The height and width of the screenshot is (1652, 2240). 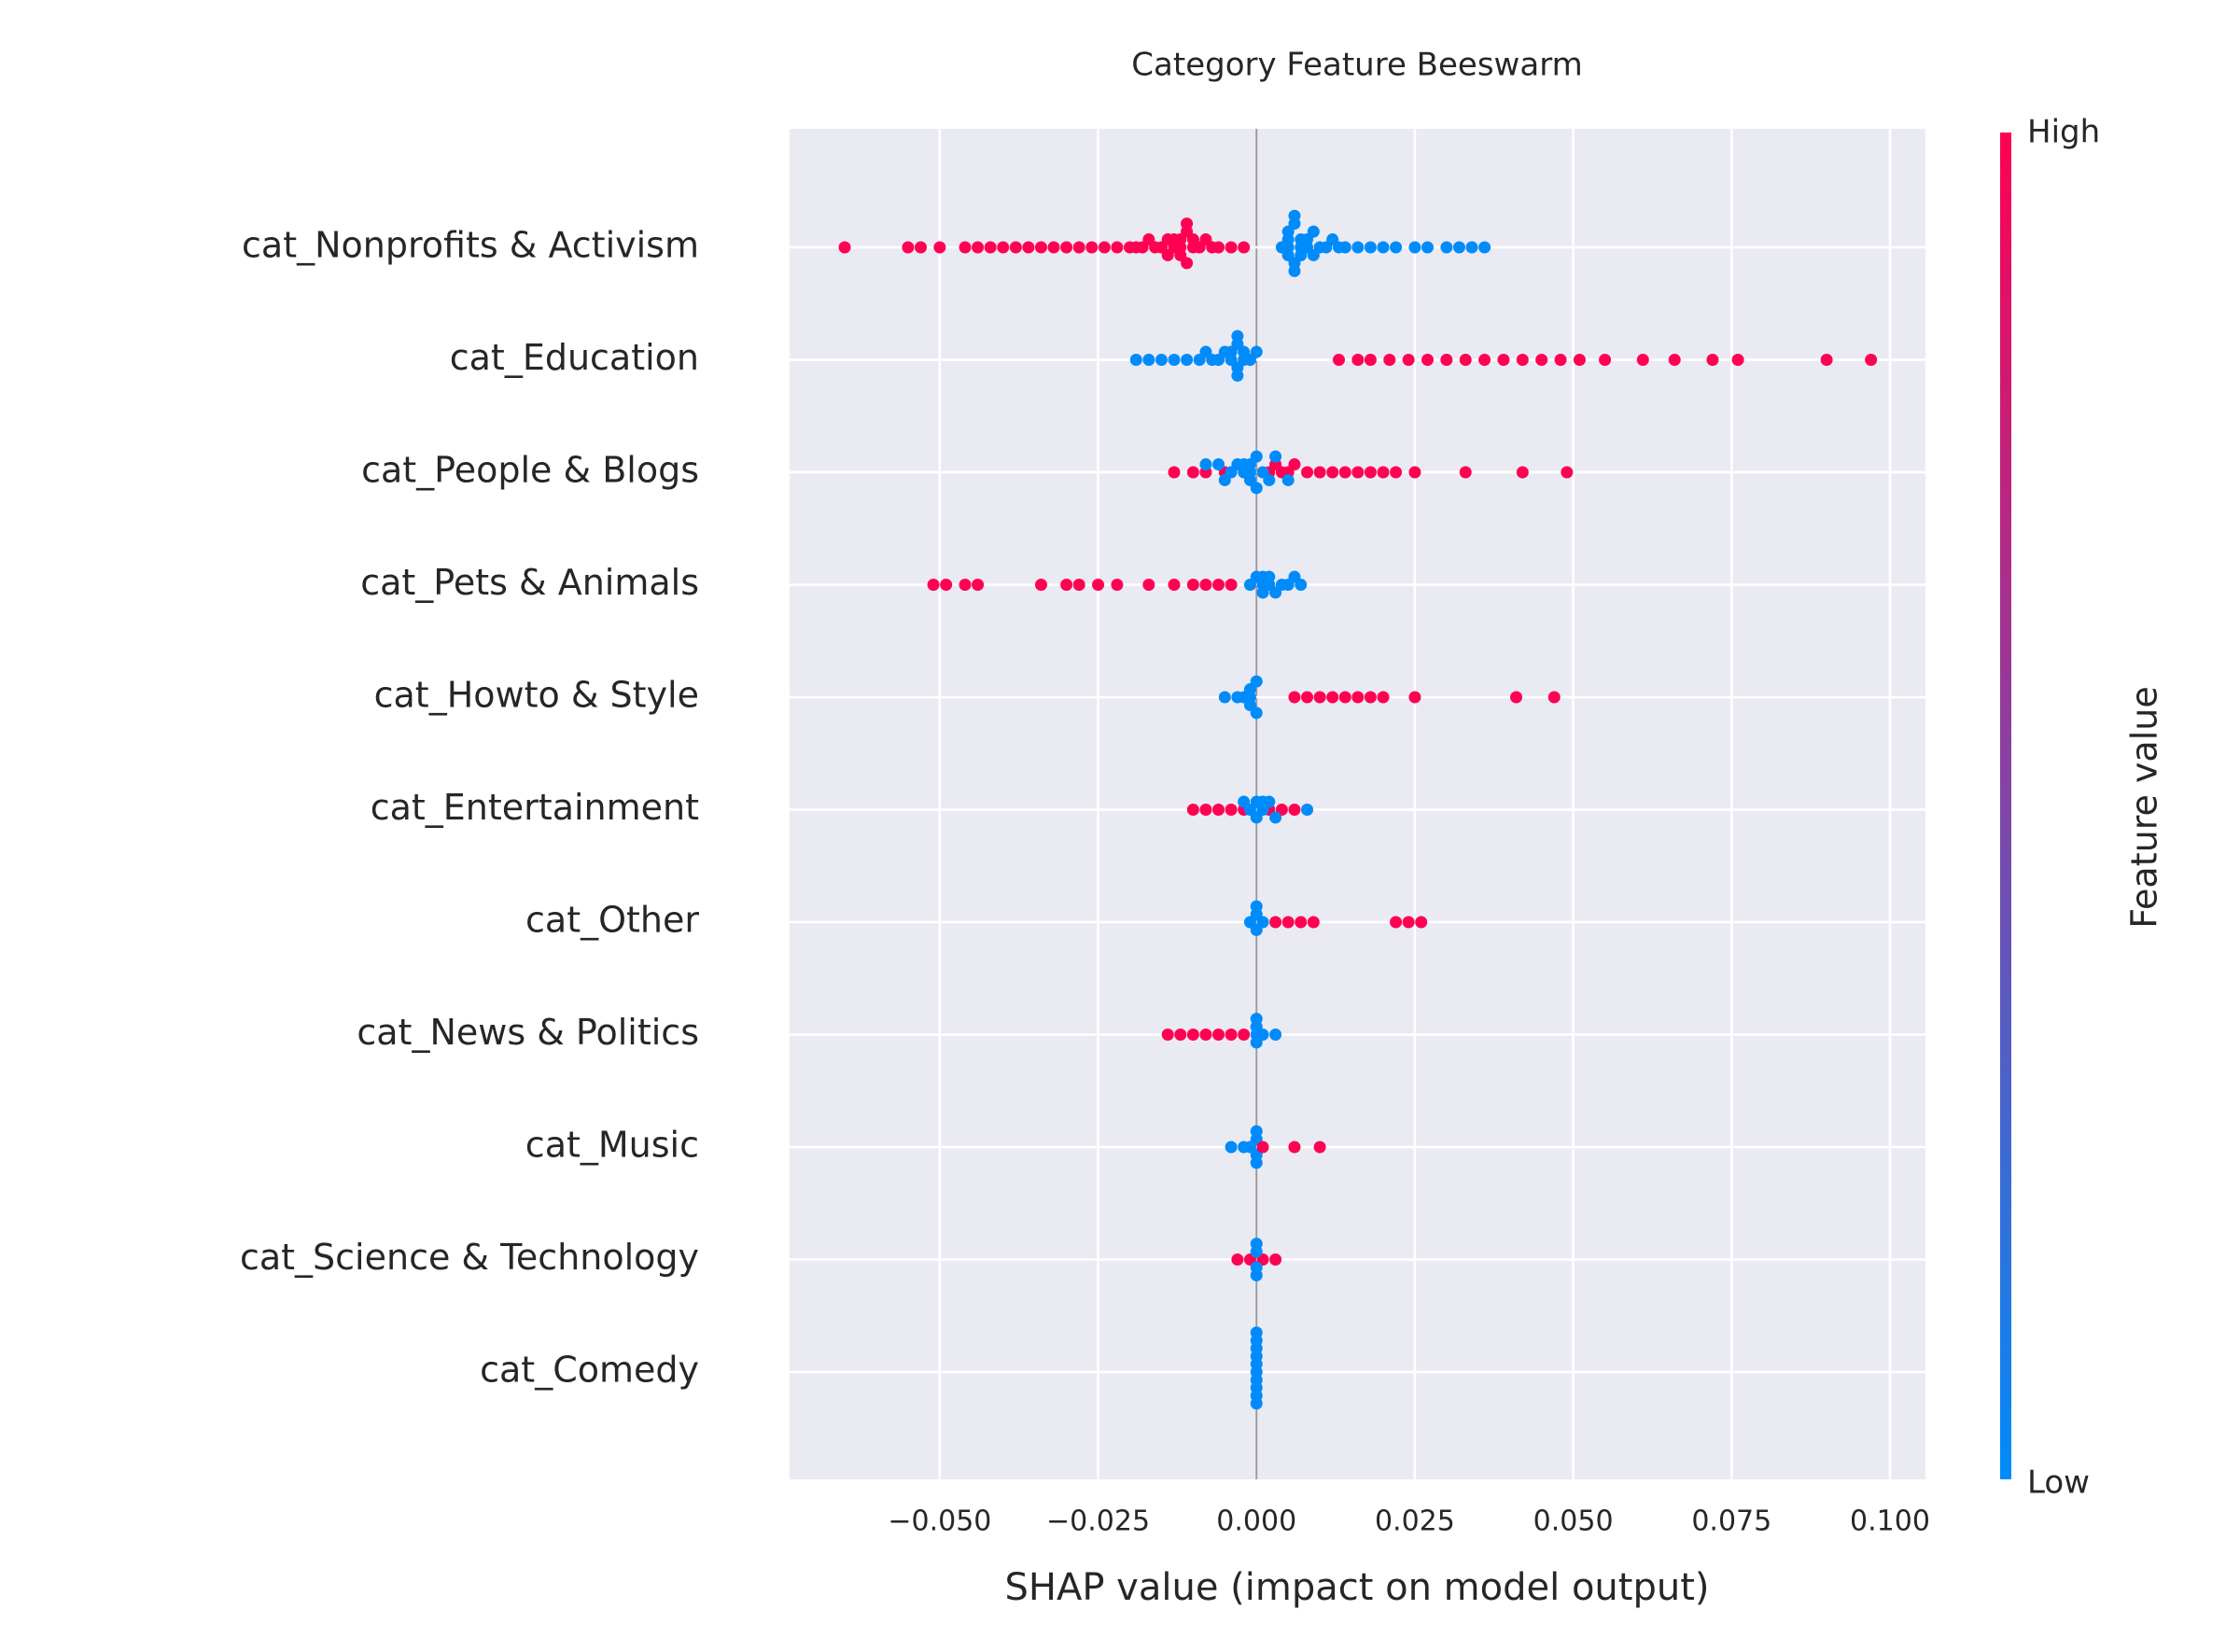 What do you see at coordinates (530, 470) in the screenshot?
I see `y-tick-label: cat_People & Blogs` at bounding box center [530, 470].